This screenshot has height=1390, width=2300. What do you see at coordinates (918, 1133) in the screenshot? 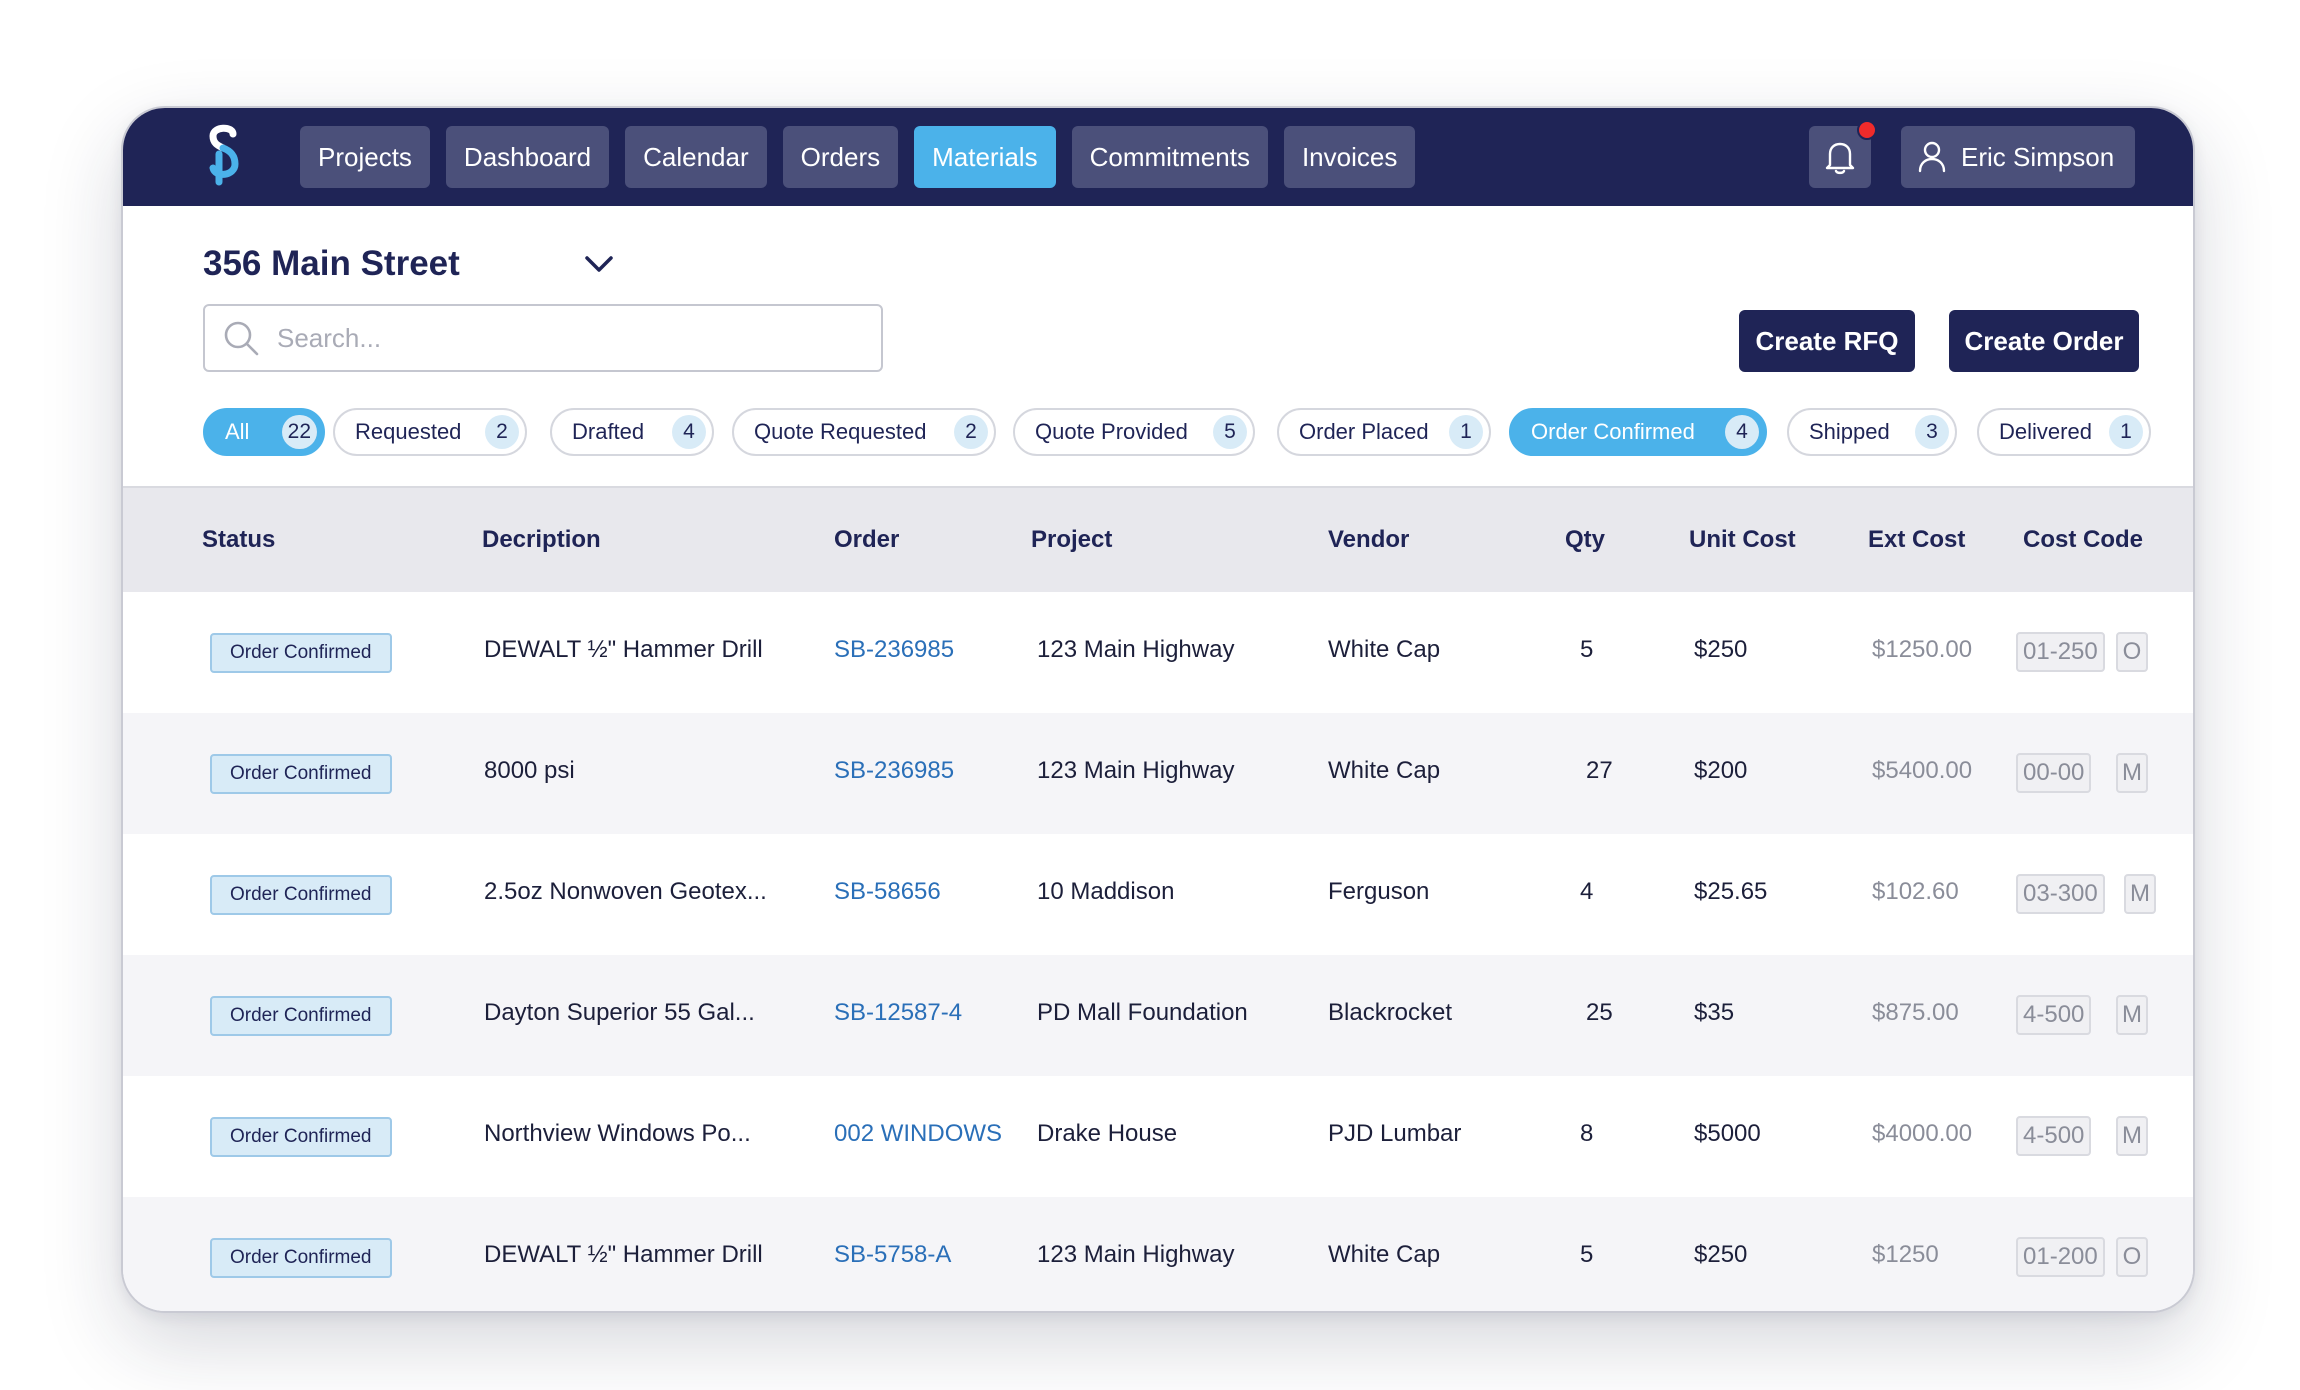
I see `order-link: 002 WINDOWS` at bounding box center [918, 1133].